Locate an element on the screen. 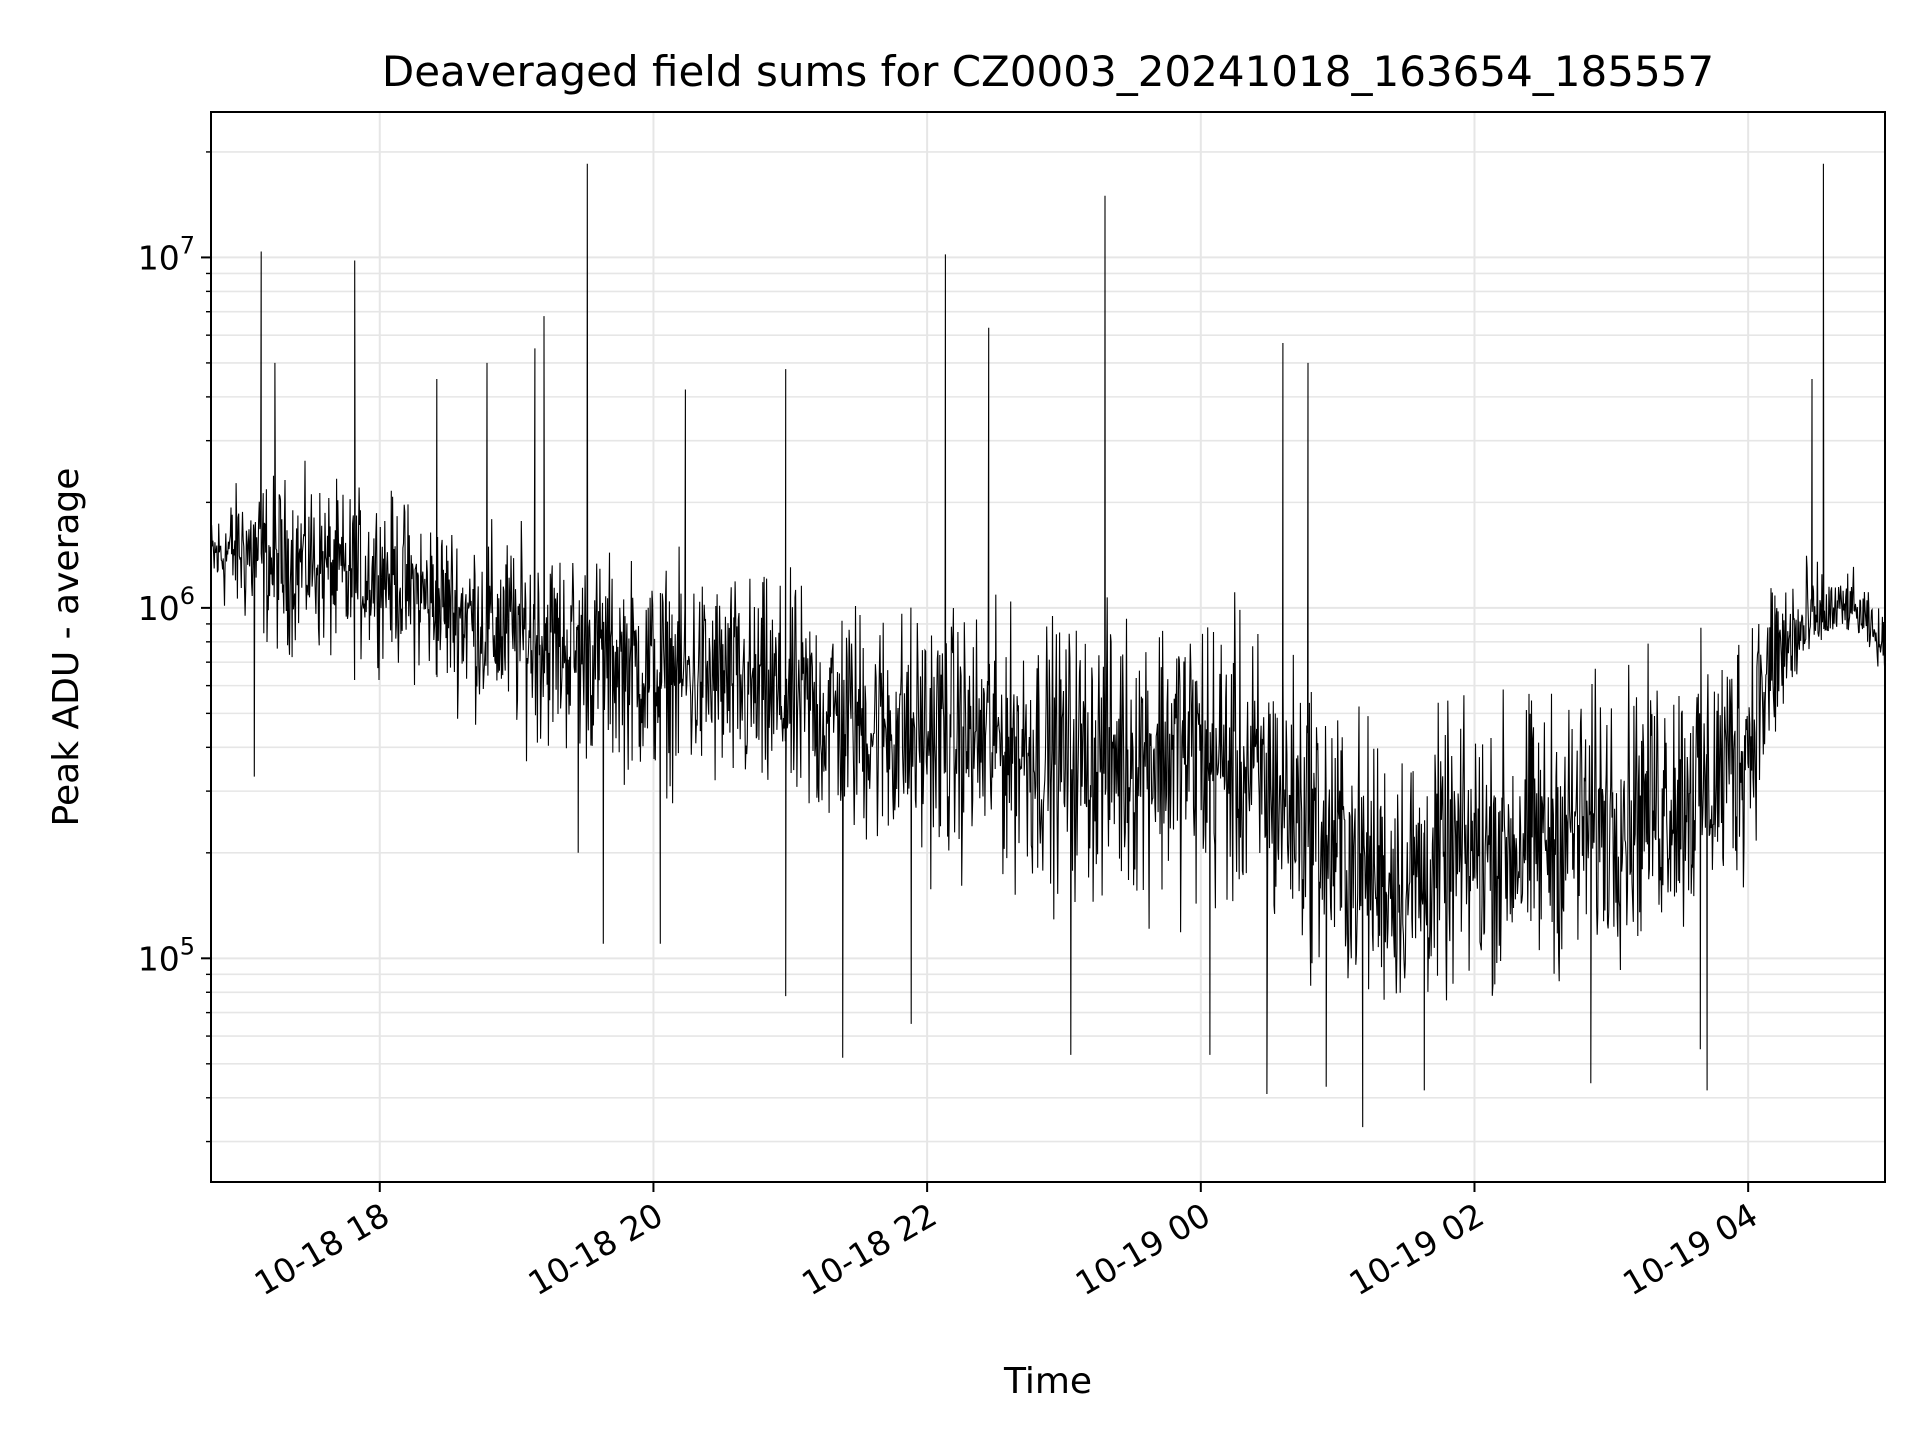 Image resolution: width=1920 pixels, height=1440 pixels. y-tick-label: 10⁶ is located at coordinates (166, 605).